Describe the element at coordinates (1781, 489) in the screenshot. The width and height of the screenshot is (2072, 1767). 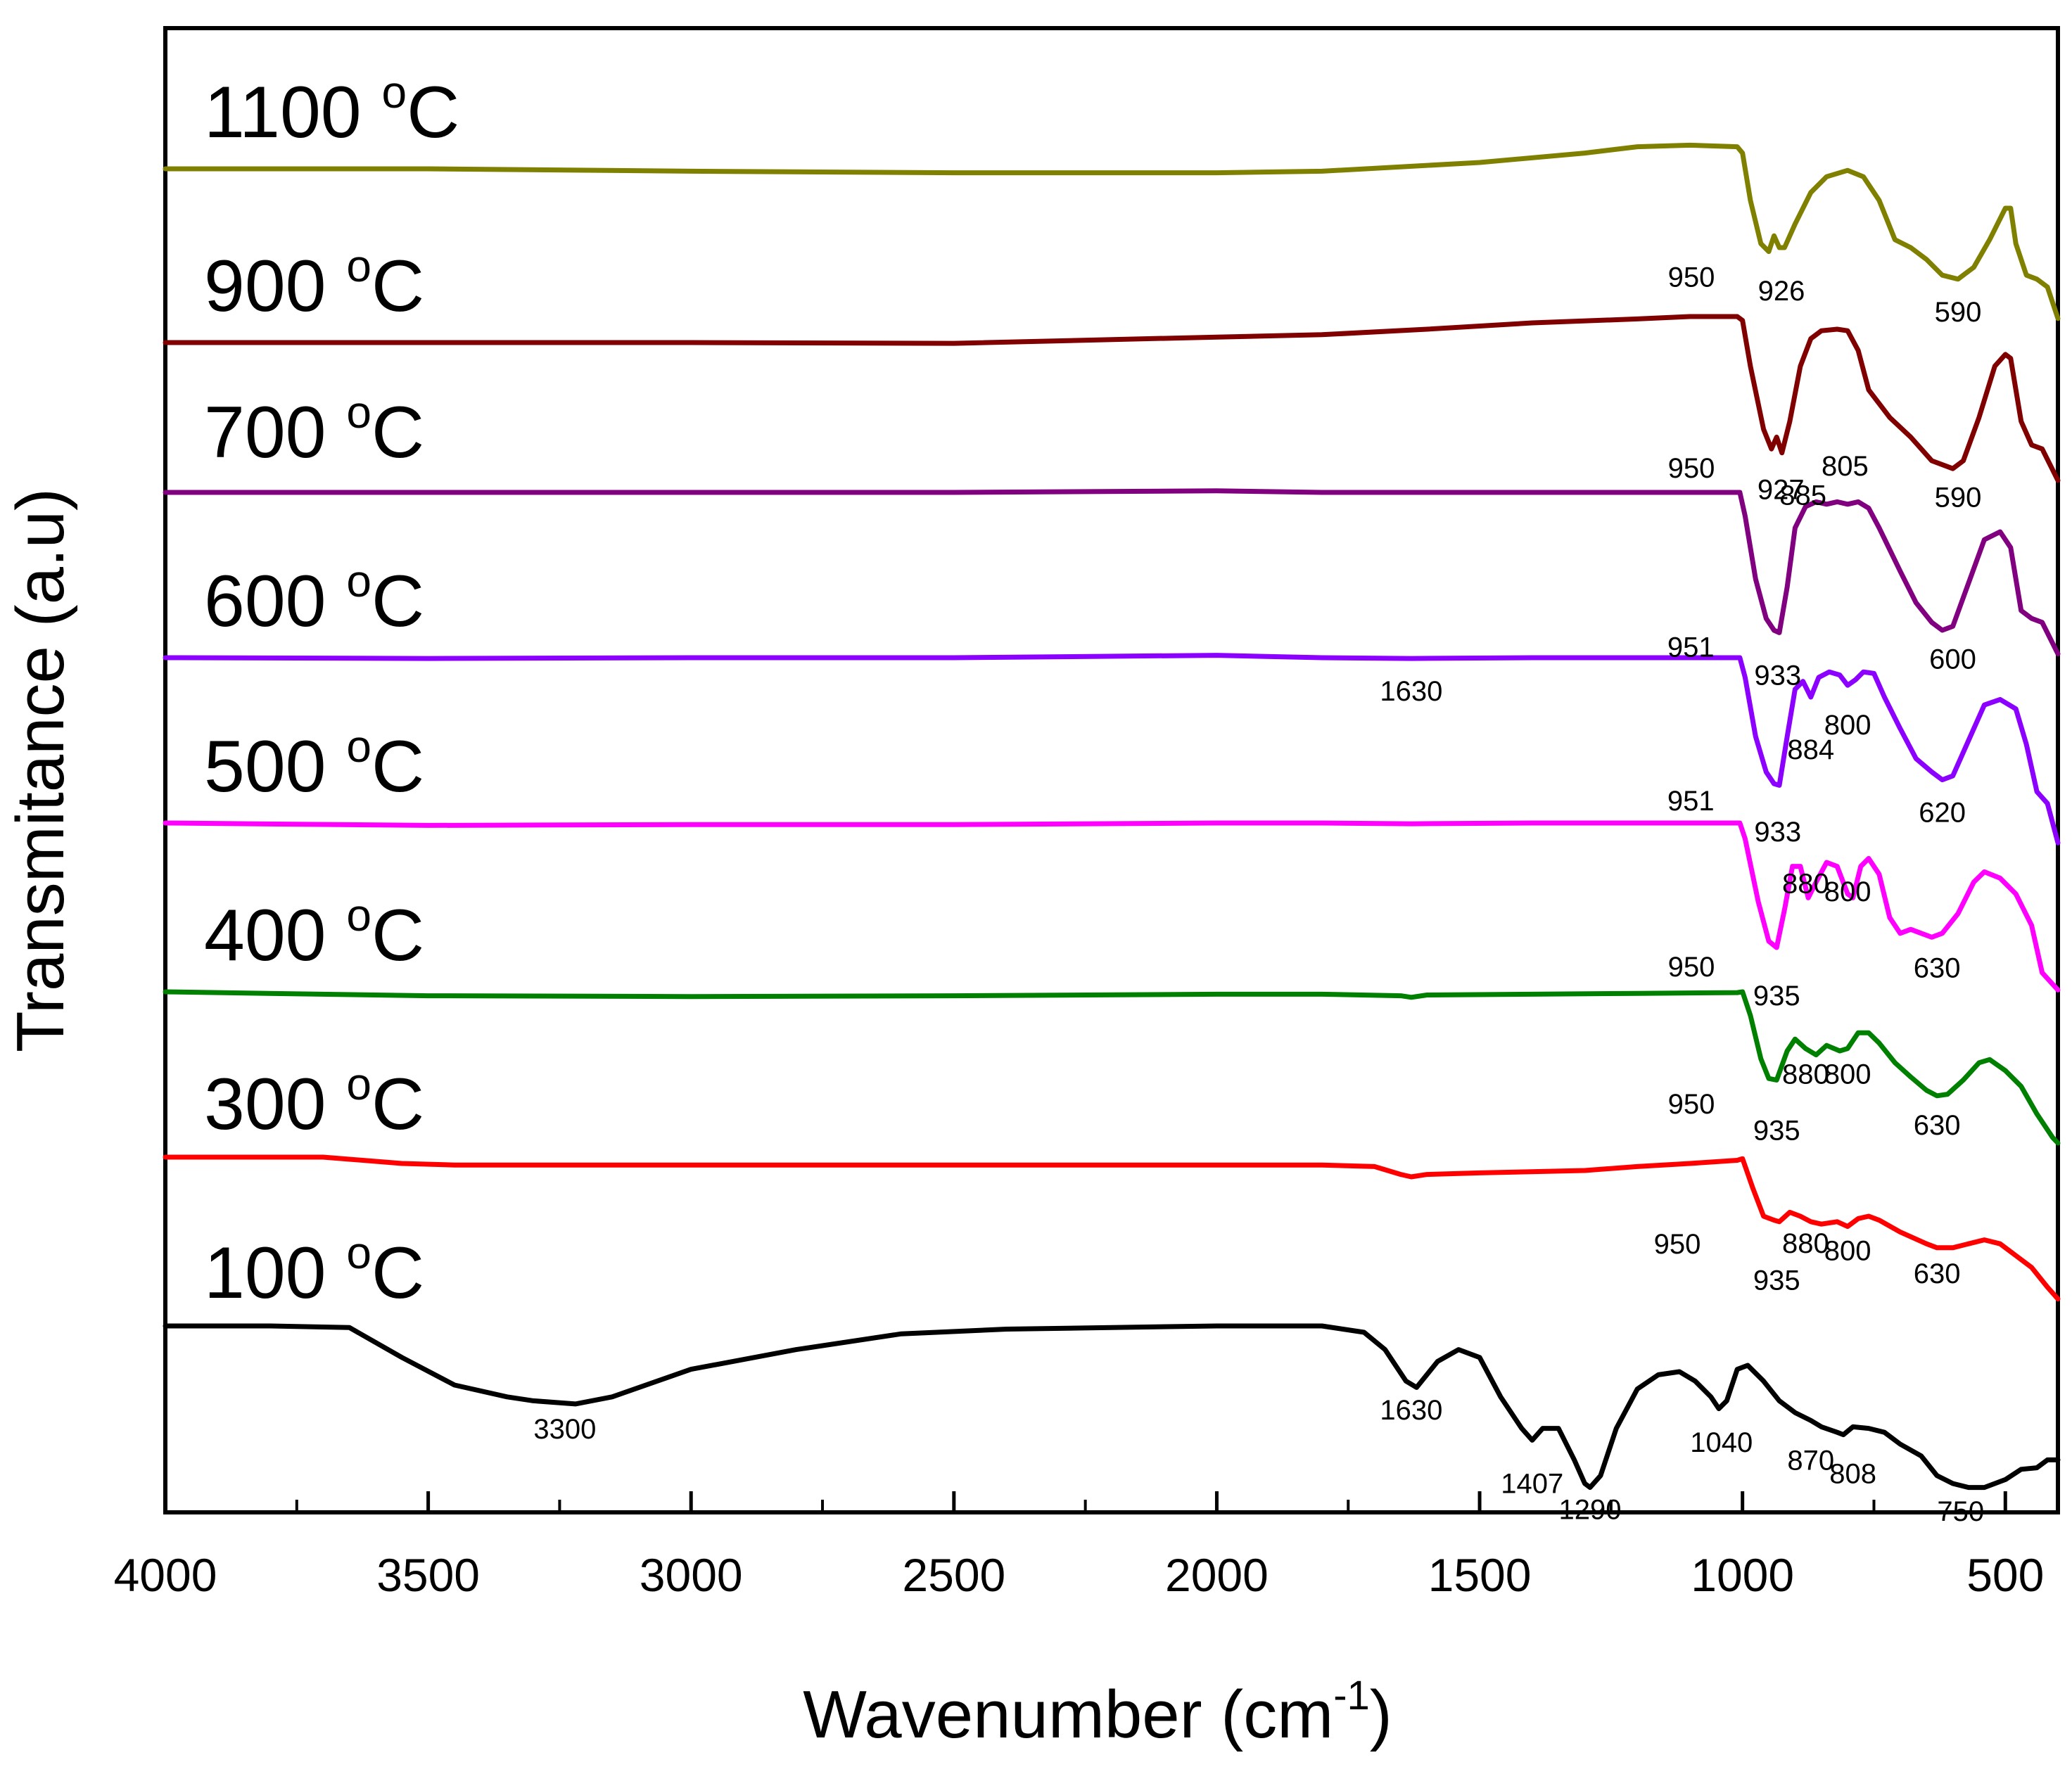
I see `peak-annotation: 927` at that location.